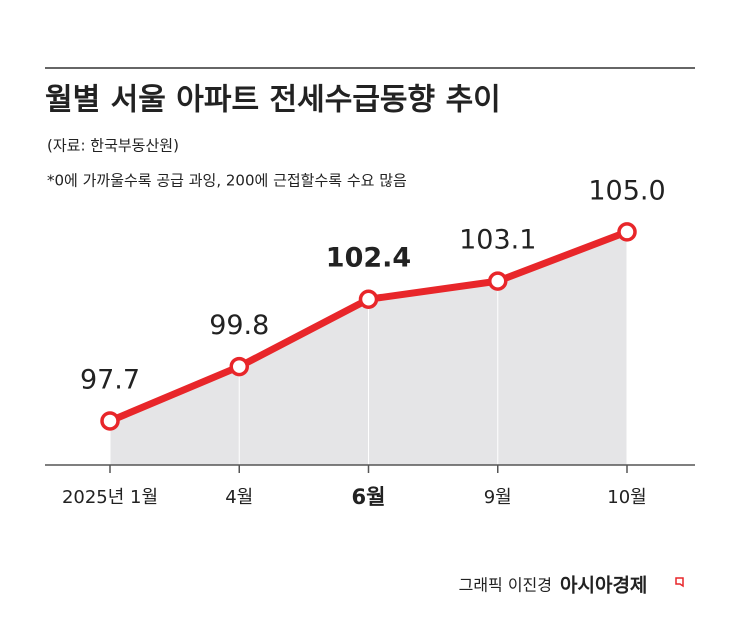  What do you see at coordinates (497, 240) in the screenshot?
I see `value-label: 103.1` at bounding box center [497, 240].